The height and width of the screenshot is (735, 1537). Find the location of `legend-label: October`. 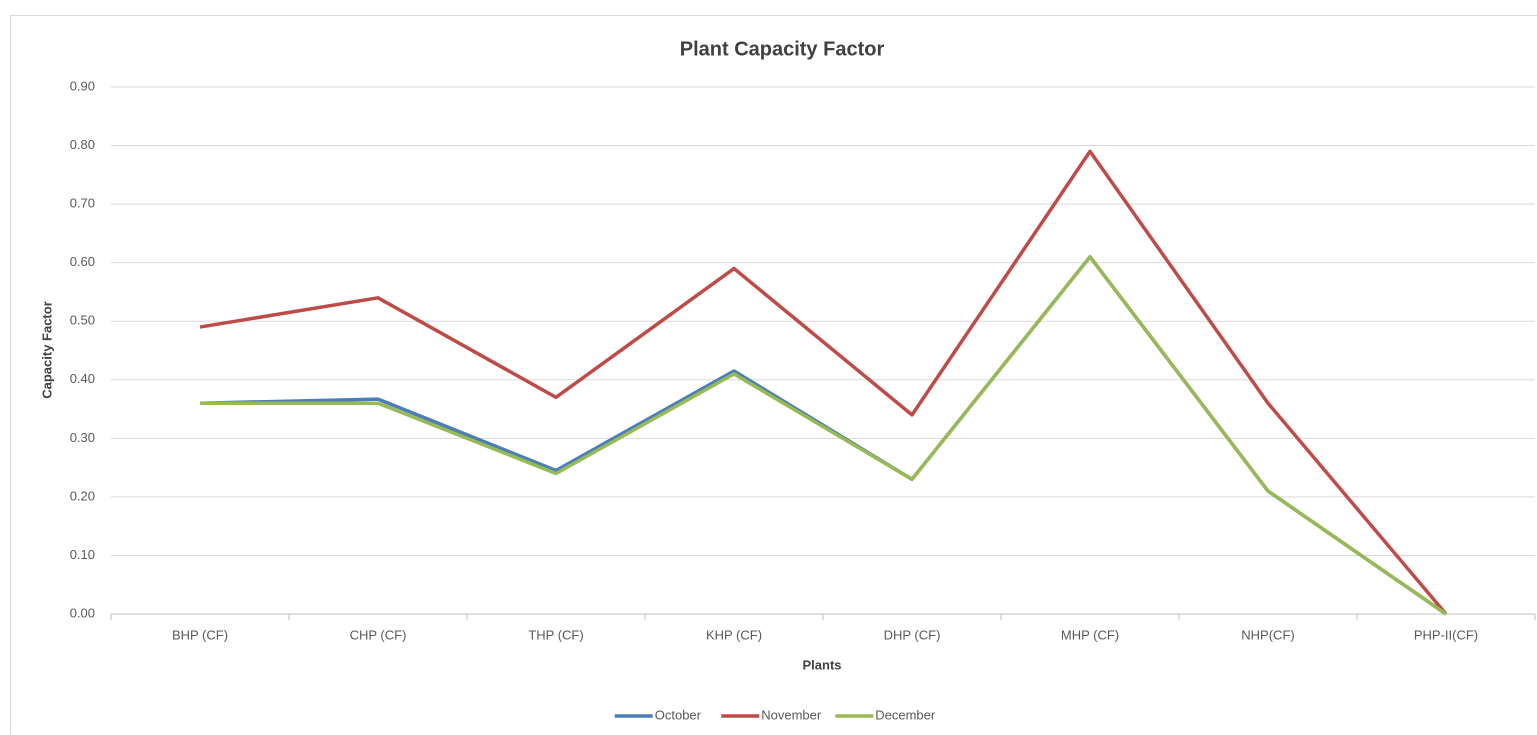

legend-label: October is located at coordinates (678, 714).